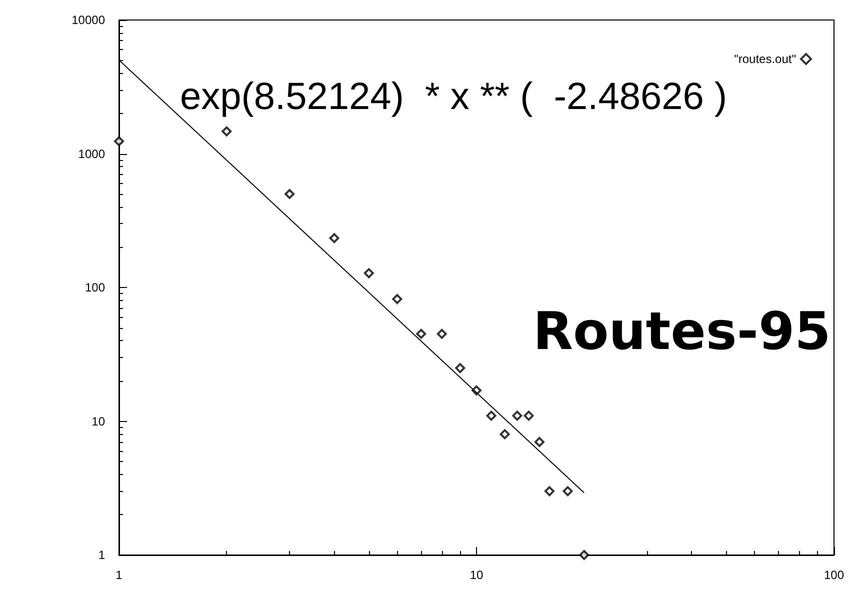 The height and width of the screenshot is (604, 855). What do you see at coordinates (102, 555) in the screenshot?
I see `y-tick-label: 1` at bounding box center [102, 555].